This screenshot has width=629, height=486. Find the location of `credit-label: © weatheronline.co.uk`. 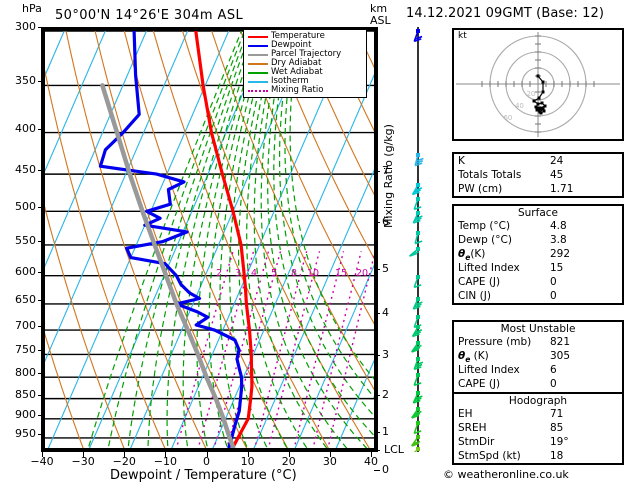

credit-label: © weatheronline.co.uk is located at coordinates (506, 474).